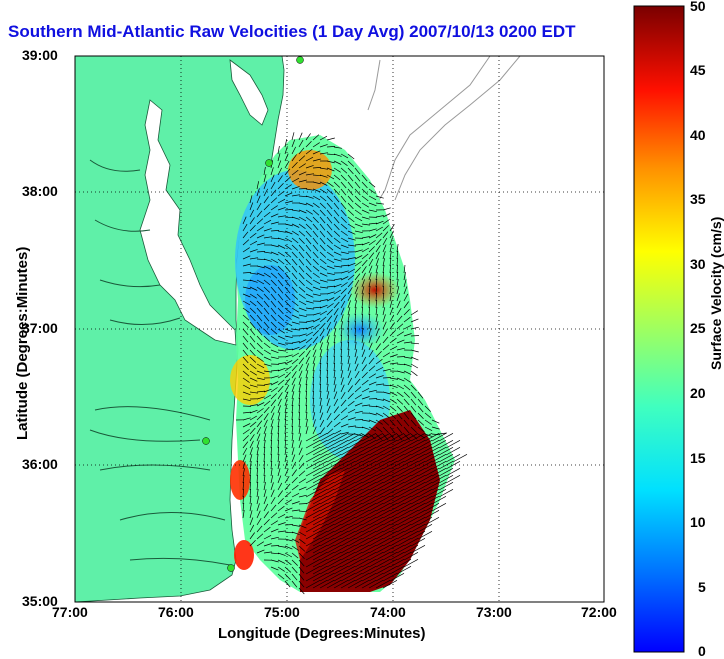 The width and height of the screenshot is (724, 659). What do you see at coordinates (206, 441) in the screenshot?
I see `radar-station-marker` at bounding box center [206, 441].